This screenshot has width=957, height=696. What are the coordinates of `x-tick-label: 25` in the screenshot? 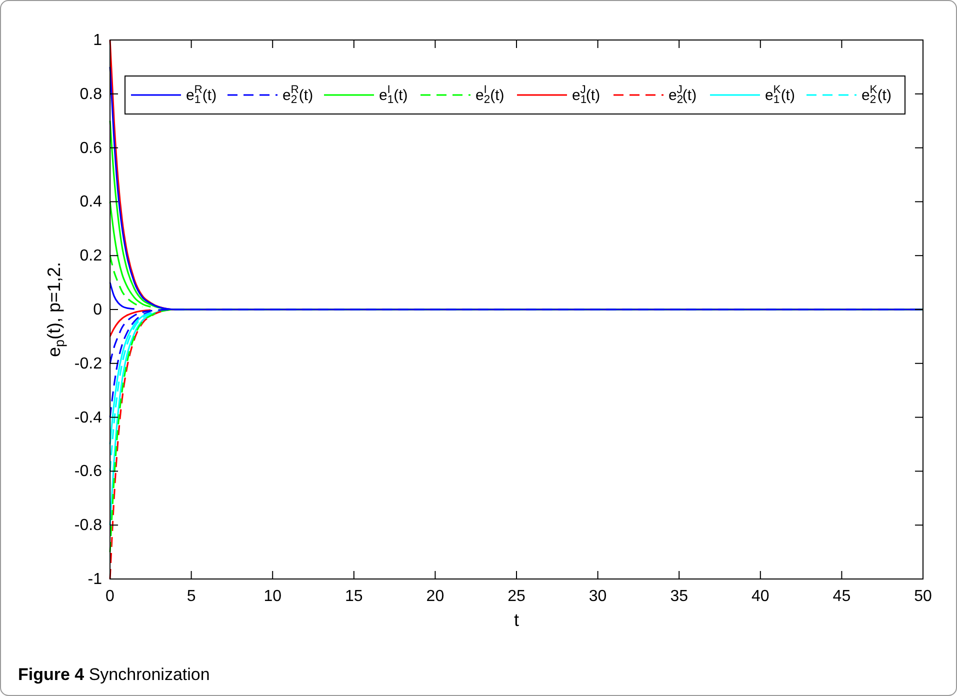 It's located at (517, 596).